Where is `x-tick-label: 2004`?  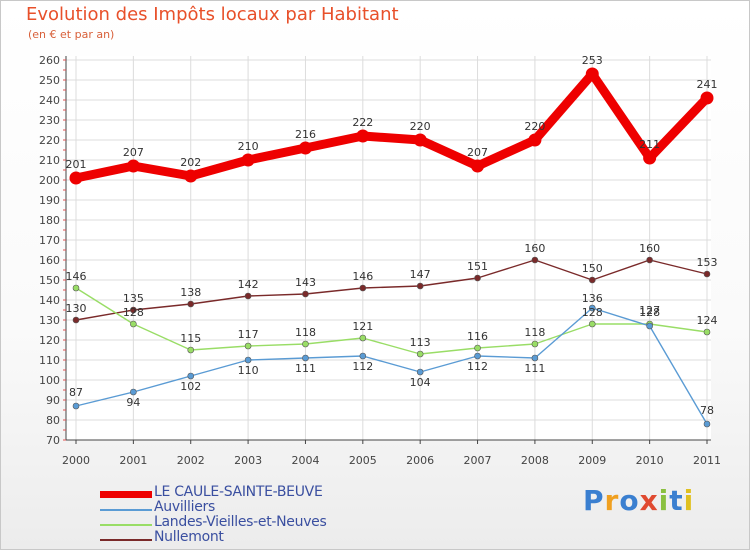
x-tick-label: 2004 is located at coordinates (305, 460).